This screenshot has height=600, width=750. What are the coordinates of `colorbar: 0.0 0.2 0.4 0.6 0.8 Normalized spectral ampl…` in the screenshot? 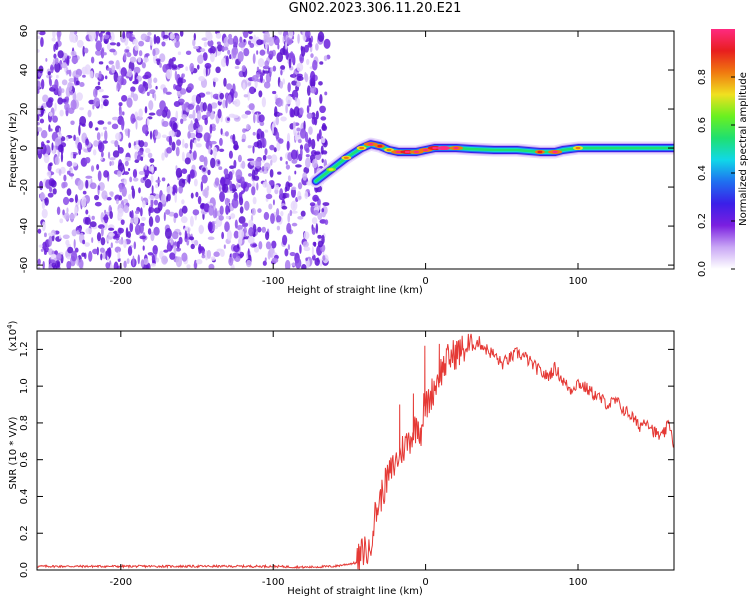 It's located at (723, 153).